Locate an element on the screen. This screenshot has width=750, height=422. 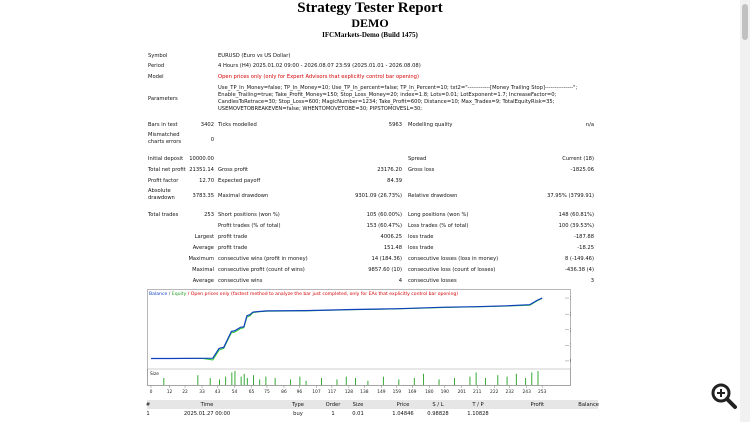
table-cell: 1.10828 is located at coordinates (478, 414).